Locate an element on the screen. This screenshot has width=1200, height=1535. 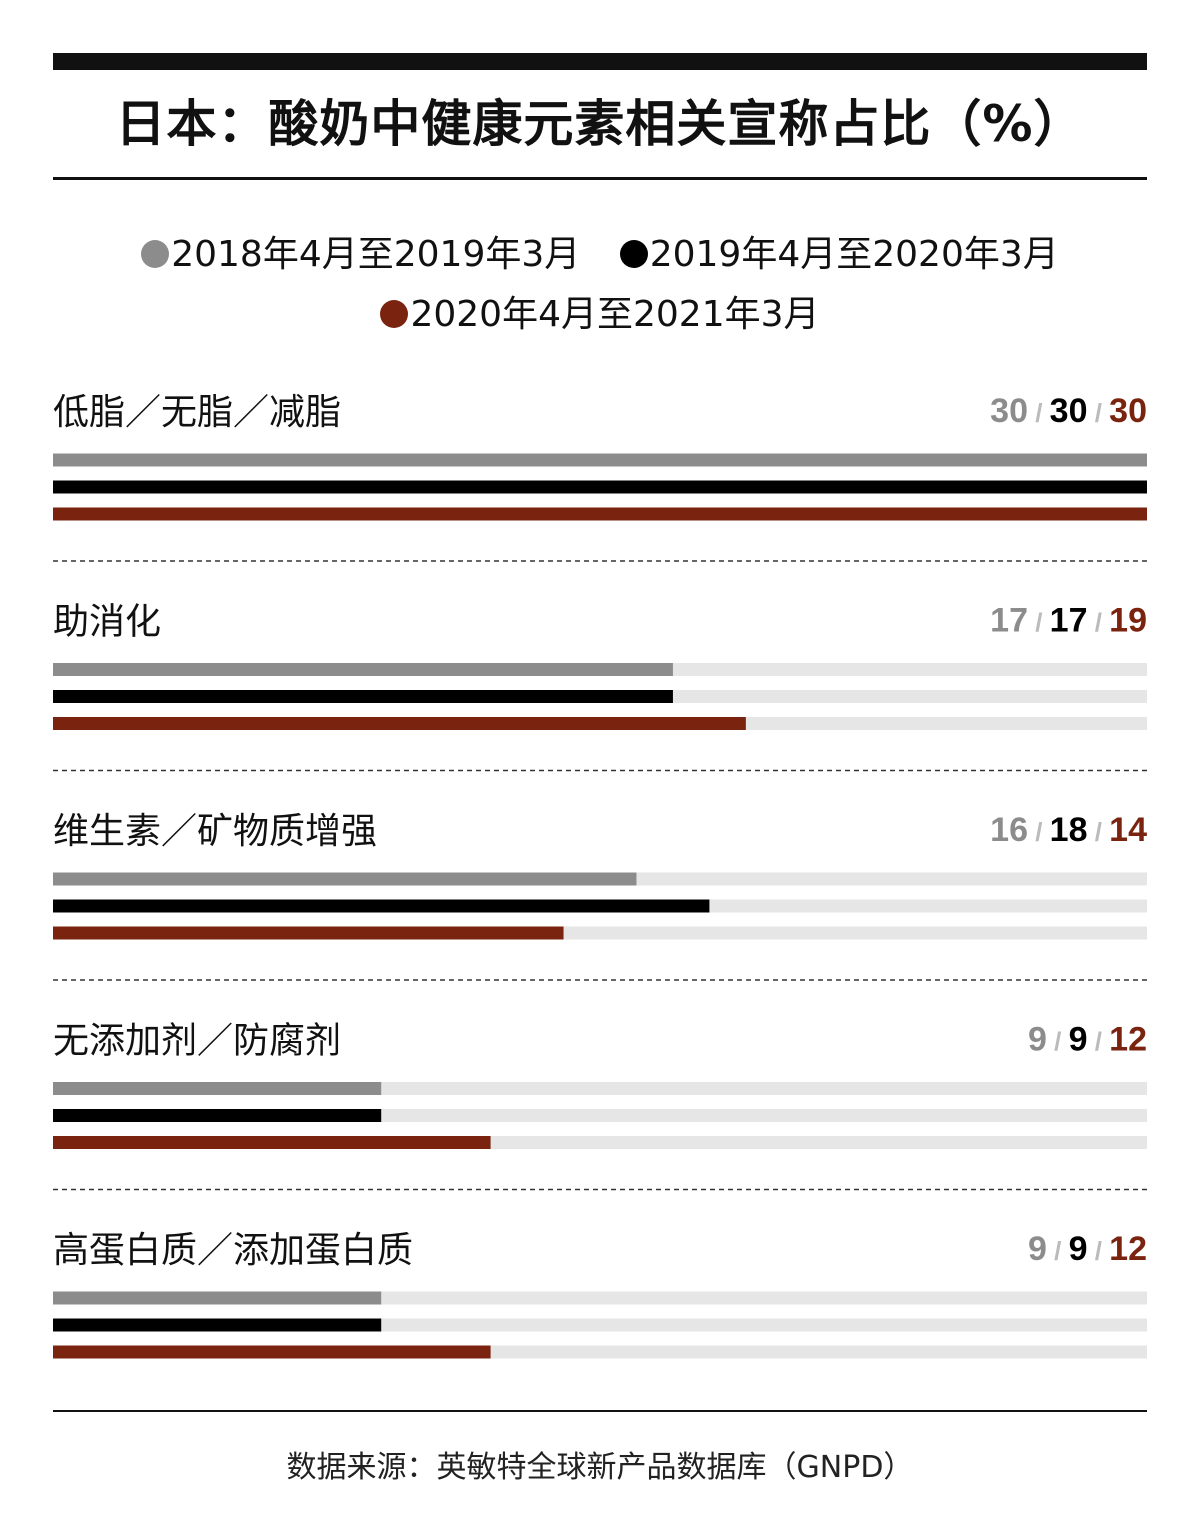
value-labels-2: 16 / 18 / 14 is located at coordinates (1068, 830).